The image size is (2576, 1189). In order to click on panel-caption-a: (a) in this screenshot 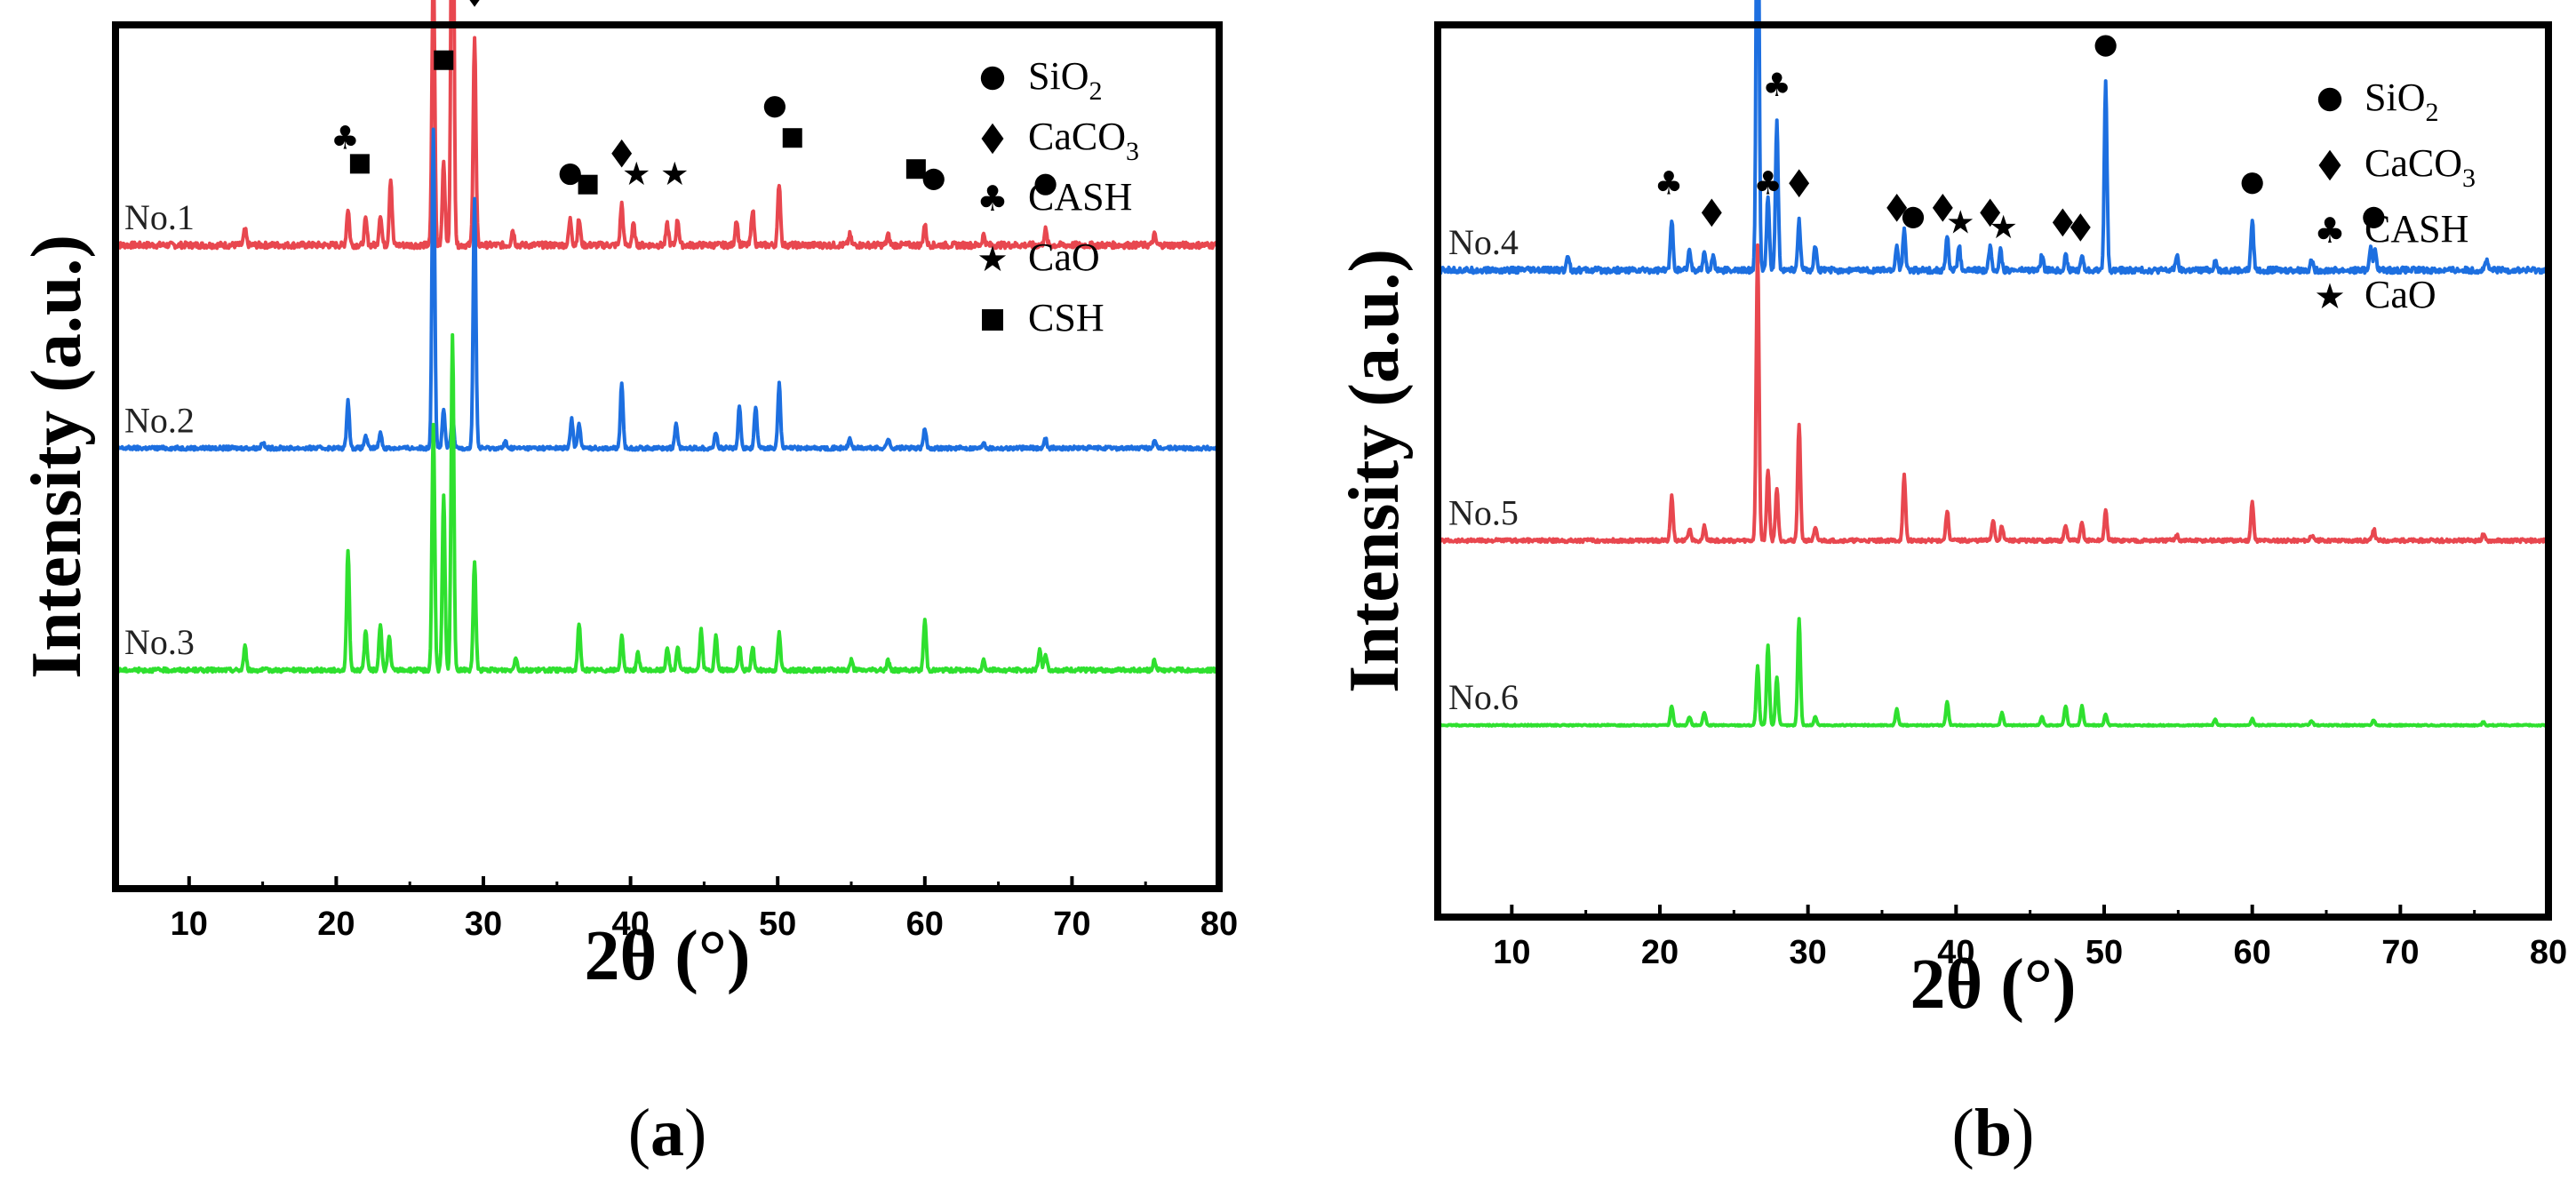, I will do `click(667, 1133)`.